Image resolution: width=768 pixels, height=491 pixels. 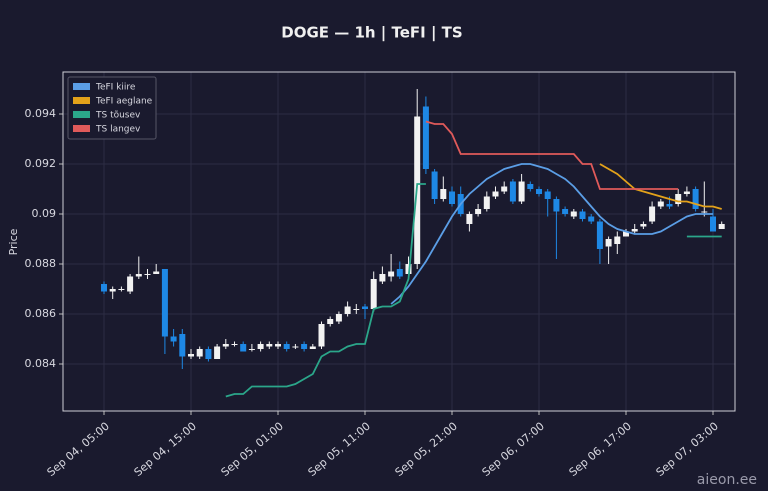 What do you see at coordinates (13, 241) in the screenshot?
I see `y-axis-label: Price` at bounding box center [13, 241].